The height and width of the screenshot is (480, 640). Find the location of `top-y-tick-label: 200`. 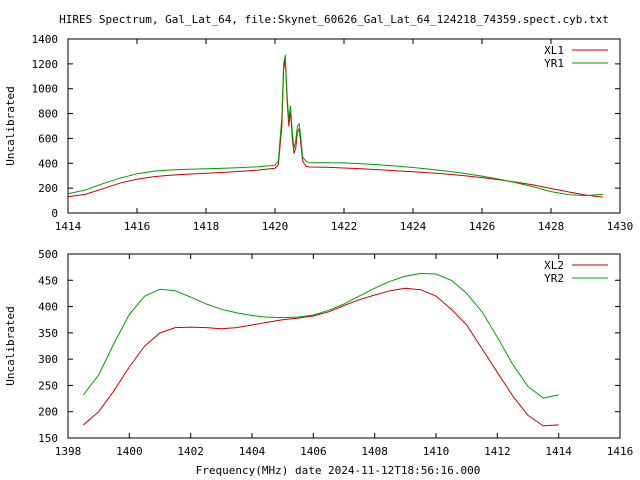

top-y-tick-label: 200 is located at coordinates (48, 188).